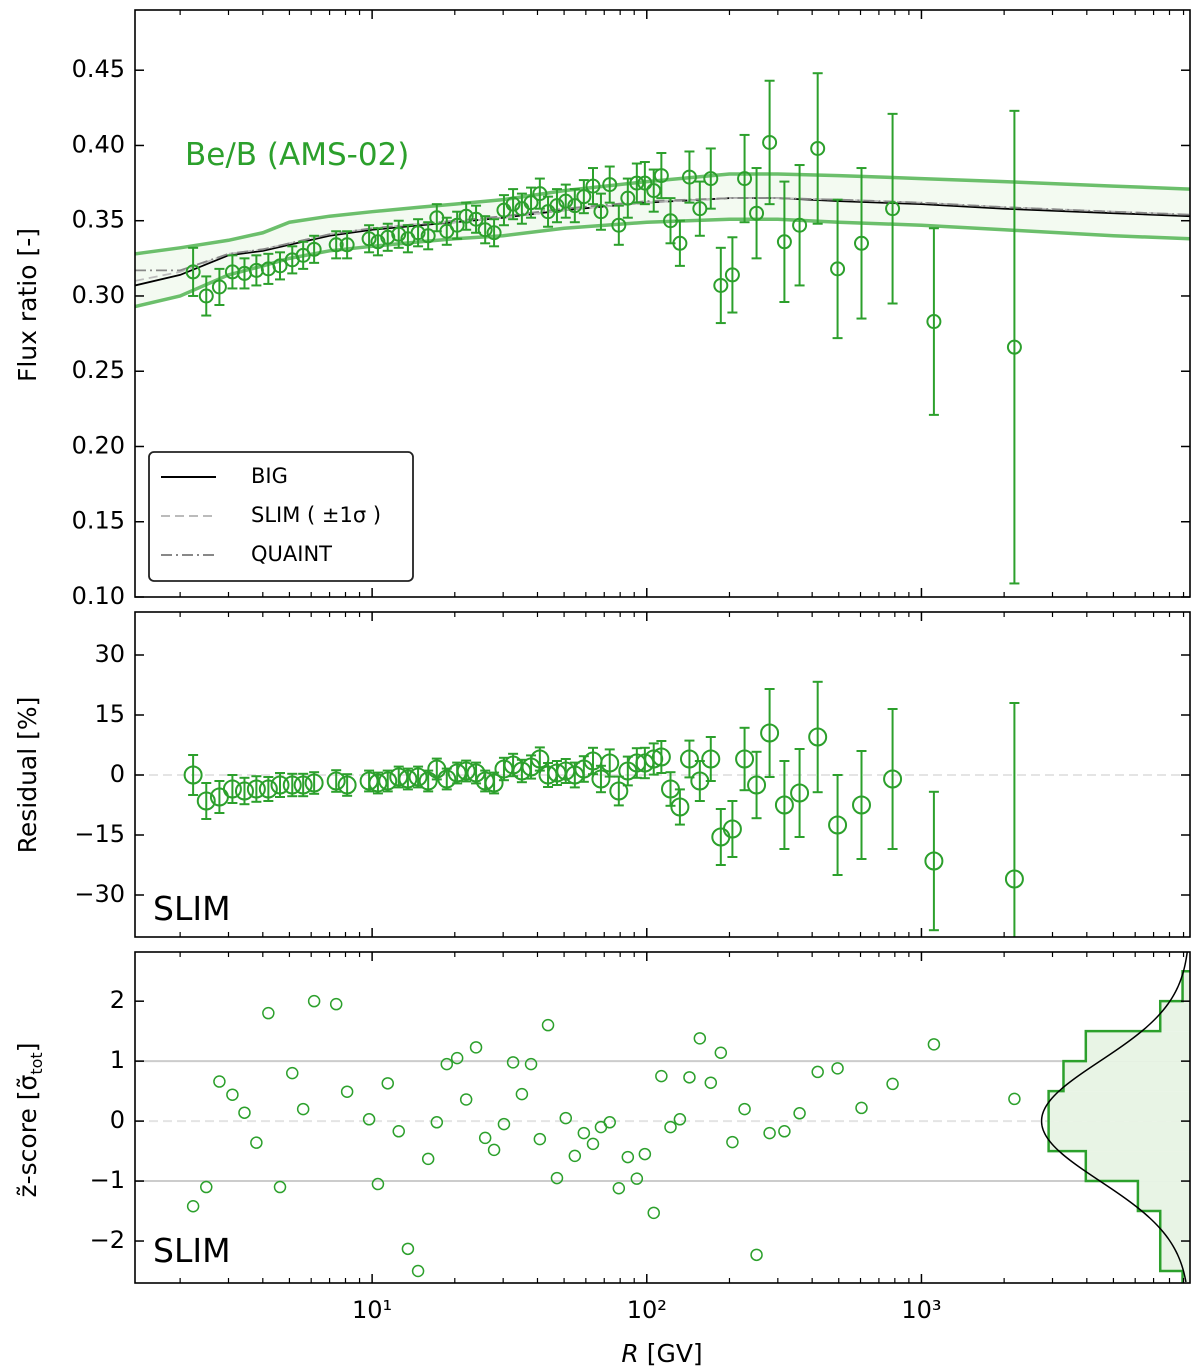  Describe the element at coordinates (99, 894) in the screenshot. I see `y-tick-label: −30` at that location.